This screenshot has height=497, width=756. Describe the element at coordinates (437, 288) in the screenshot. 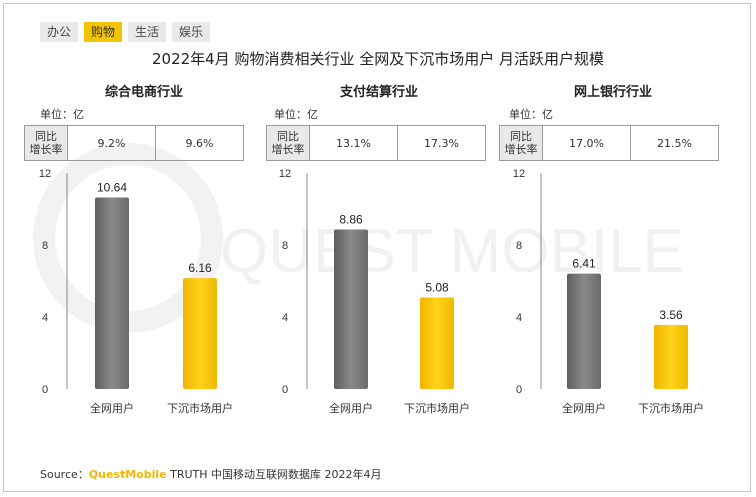

I see `data-label: 5.08` at that location.